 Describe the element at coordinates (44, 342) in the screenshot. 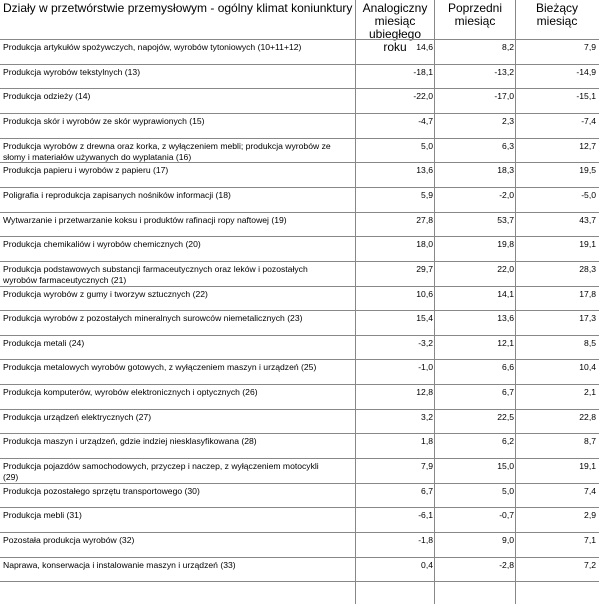

I see `row-label: Produkcja metali (24)` at that location.